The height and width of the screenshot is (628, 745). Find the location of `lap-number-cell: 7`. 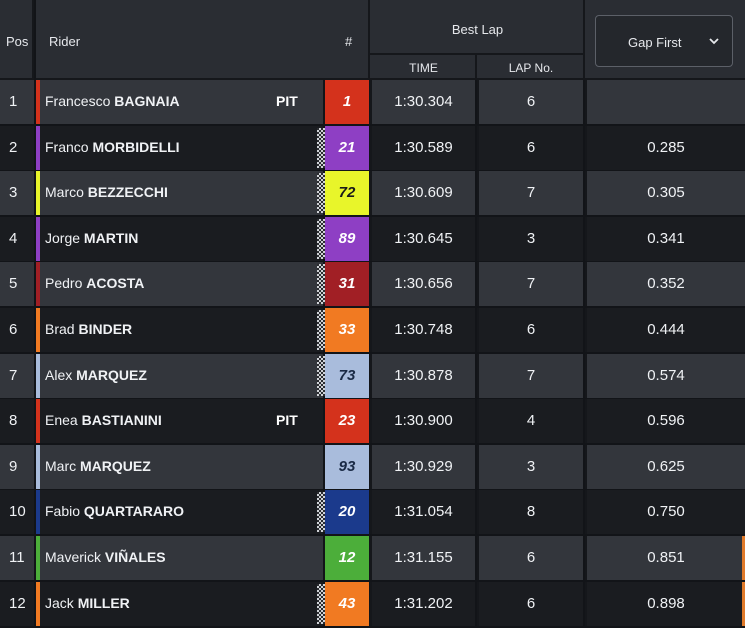

lap-number-cell: 7 is located at coordinates (530, 193).